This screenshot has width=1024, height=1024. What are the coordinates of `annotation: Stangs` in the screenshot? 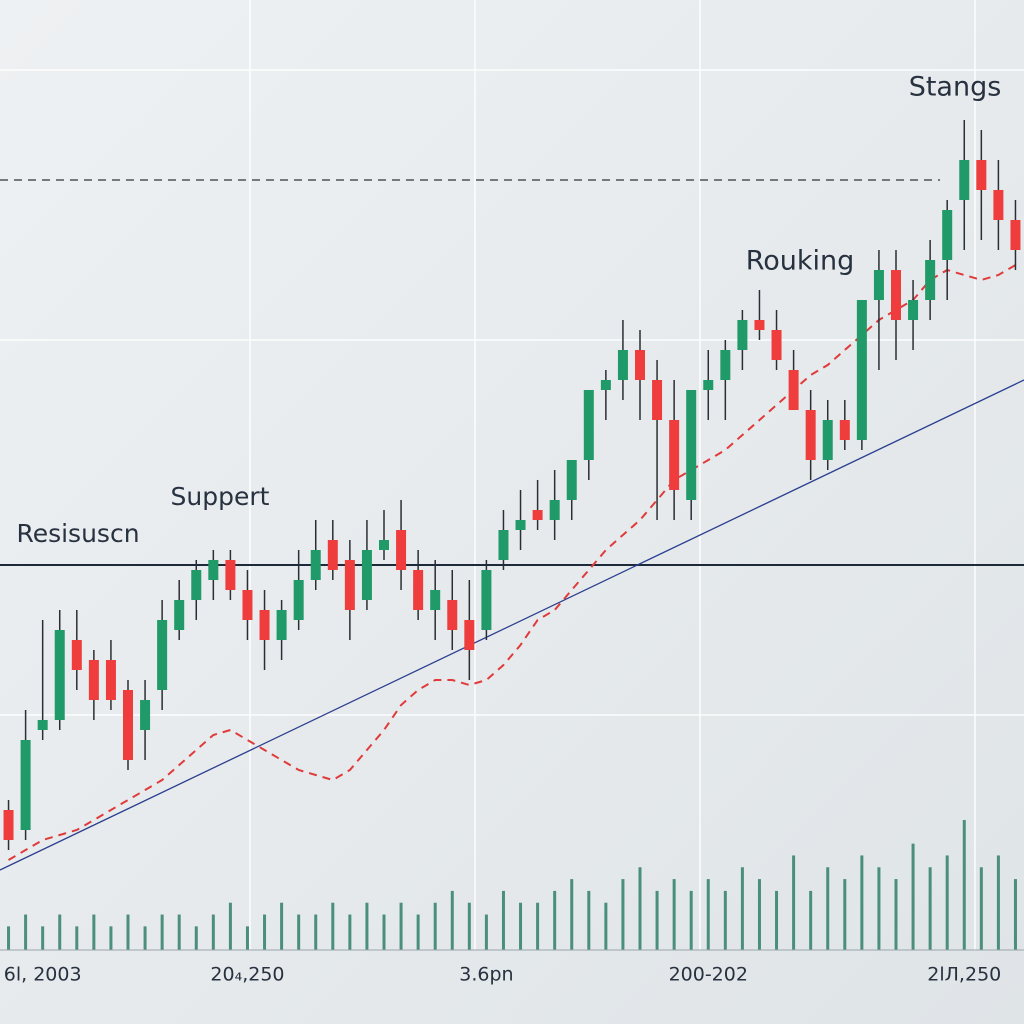 It's located at (955, 87).